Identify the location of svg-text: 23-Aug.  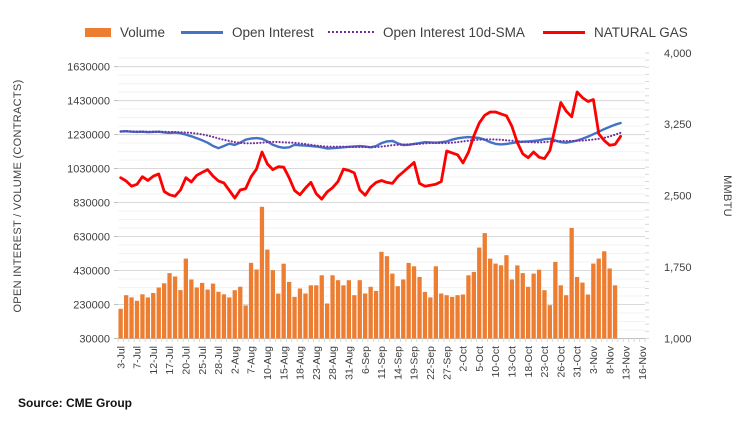
(317, 363).